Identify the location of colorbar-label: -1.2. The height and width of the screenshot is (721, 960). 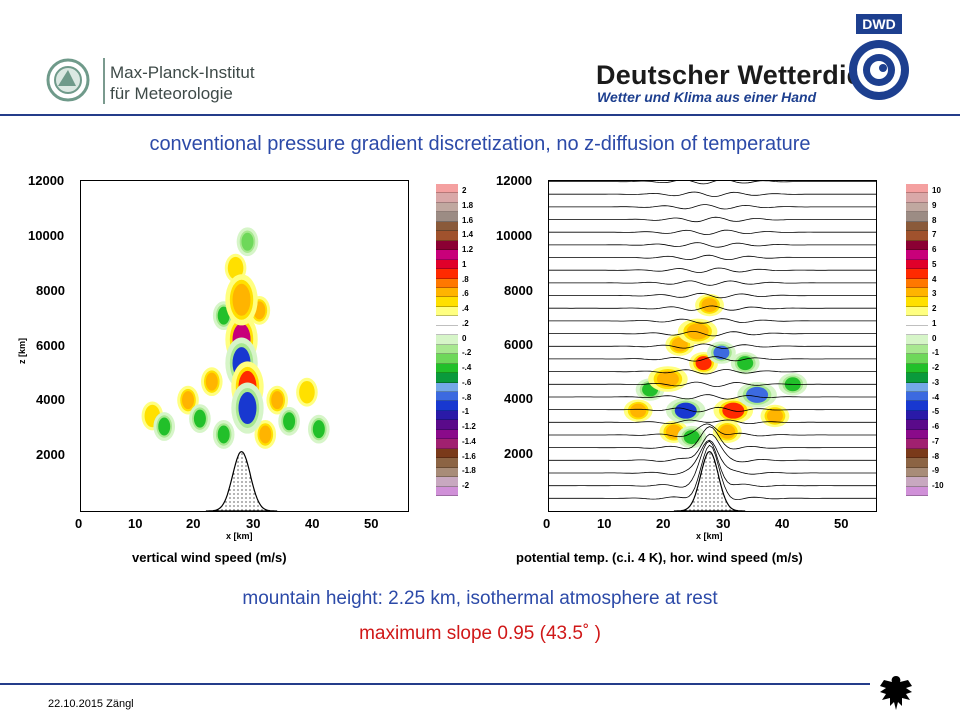
(469, 427).